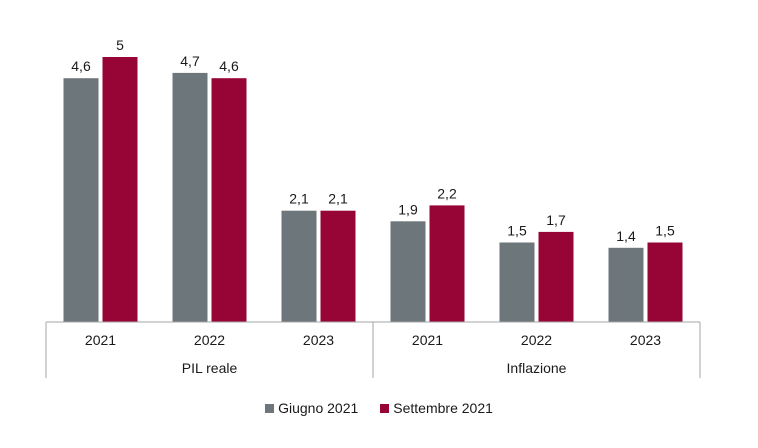 The image size is (758, 448). What do you see at coordinates (338, 266) in the screenshot?
I see `bar-s1-c2` at bounding box center [338, 266].